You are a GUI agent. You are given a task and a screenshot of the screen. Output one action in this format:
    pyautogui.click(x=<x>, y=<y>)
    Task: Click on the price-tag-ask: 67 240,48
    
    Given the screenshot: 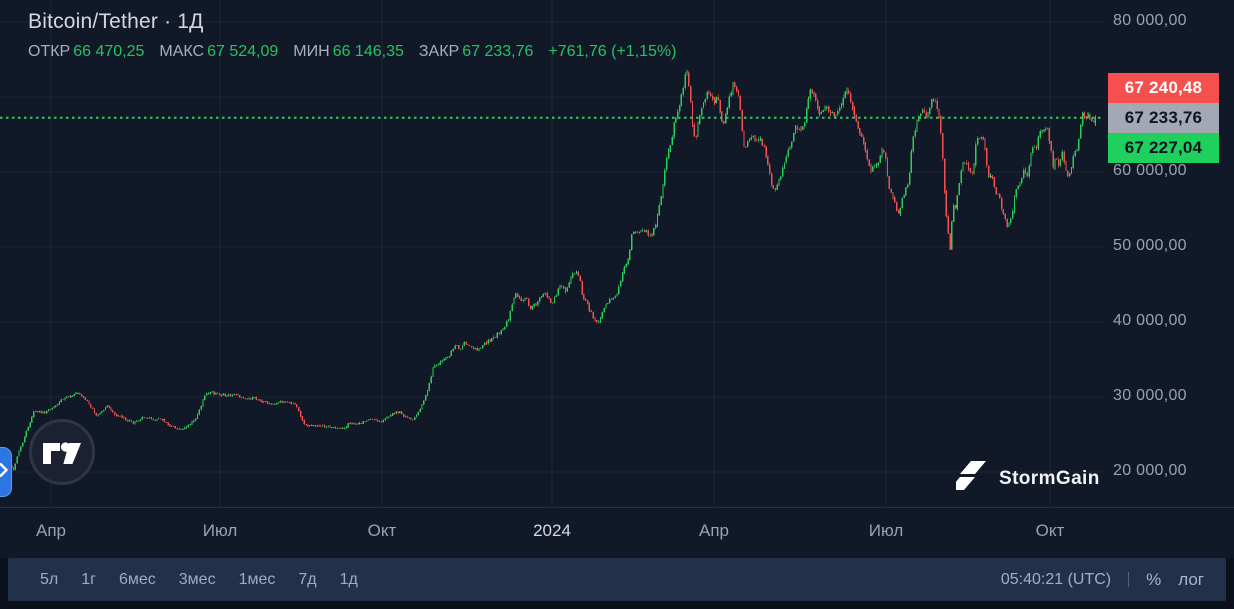 What is the action you would take?
    pyautogui.click(x=1163, y=88)
    